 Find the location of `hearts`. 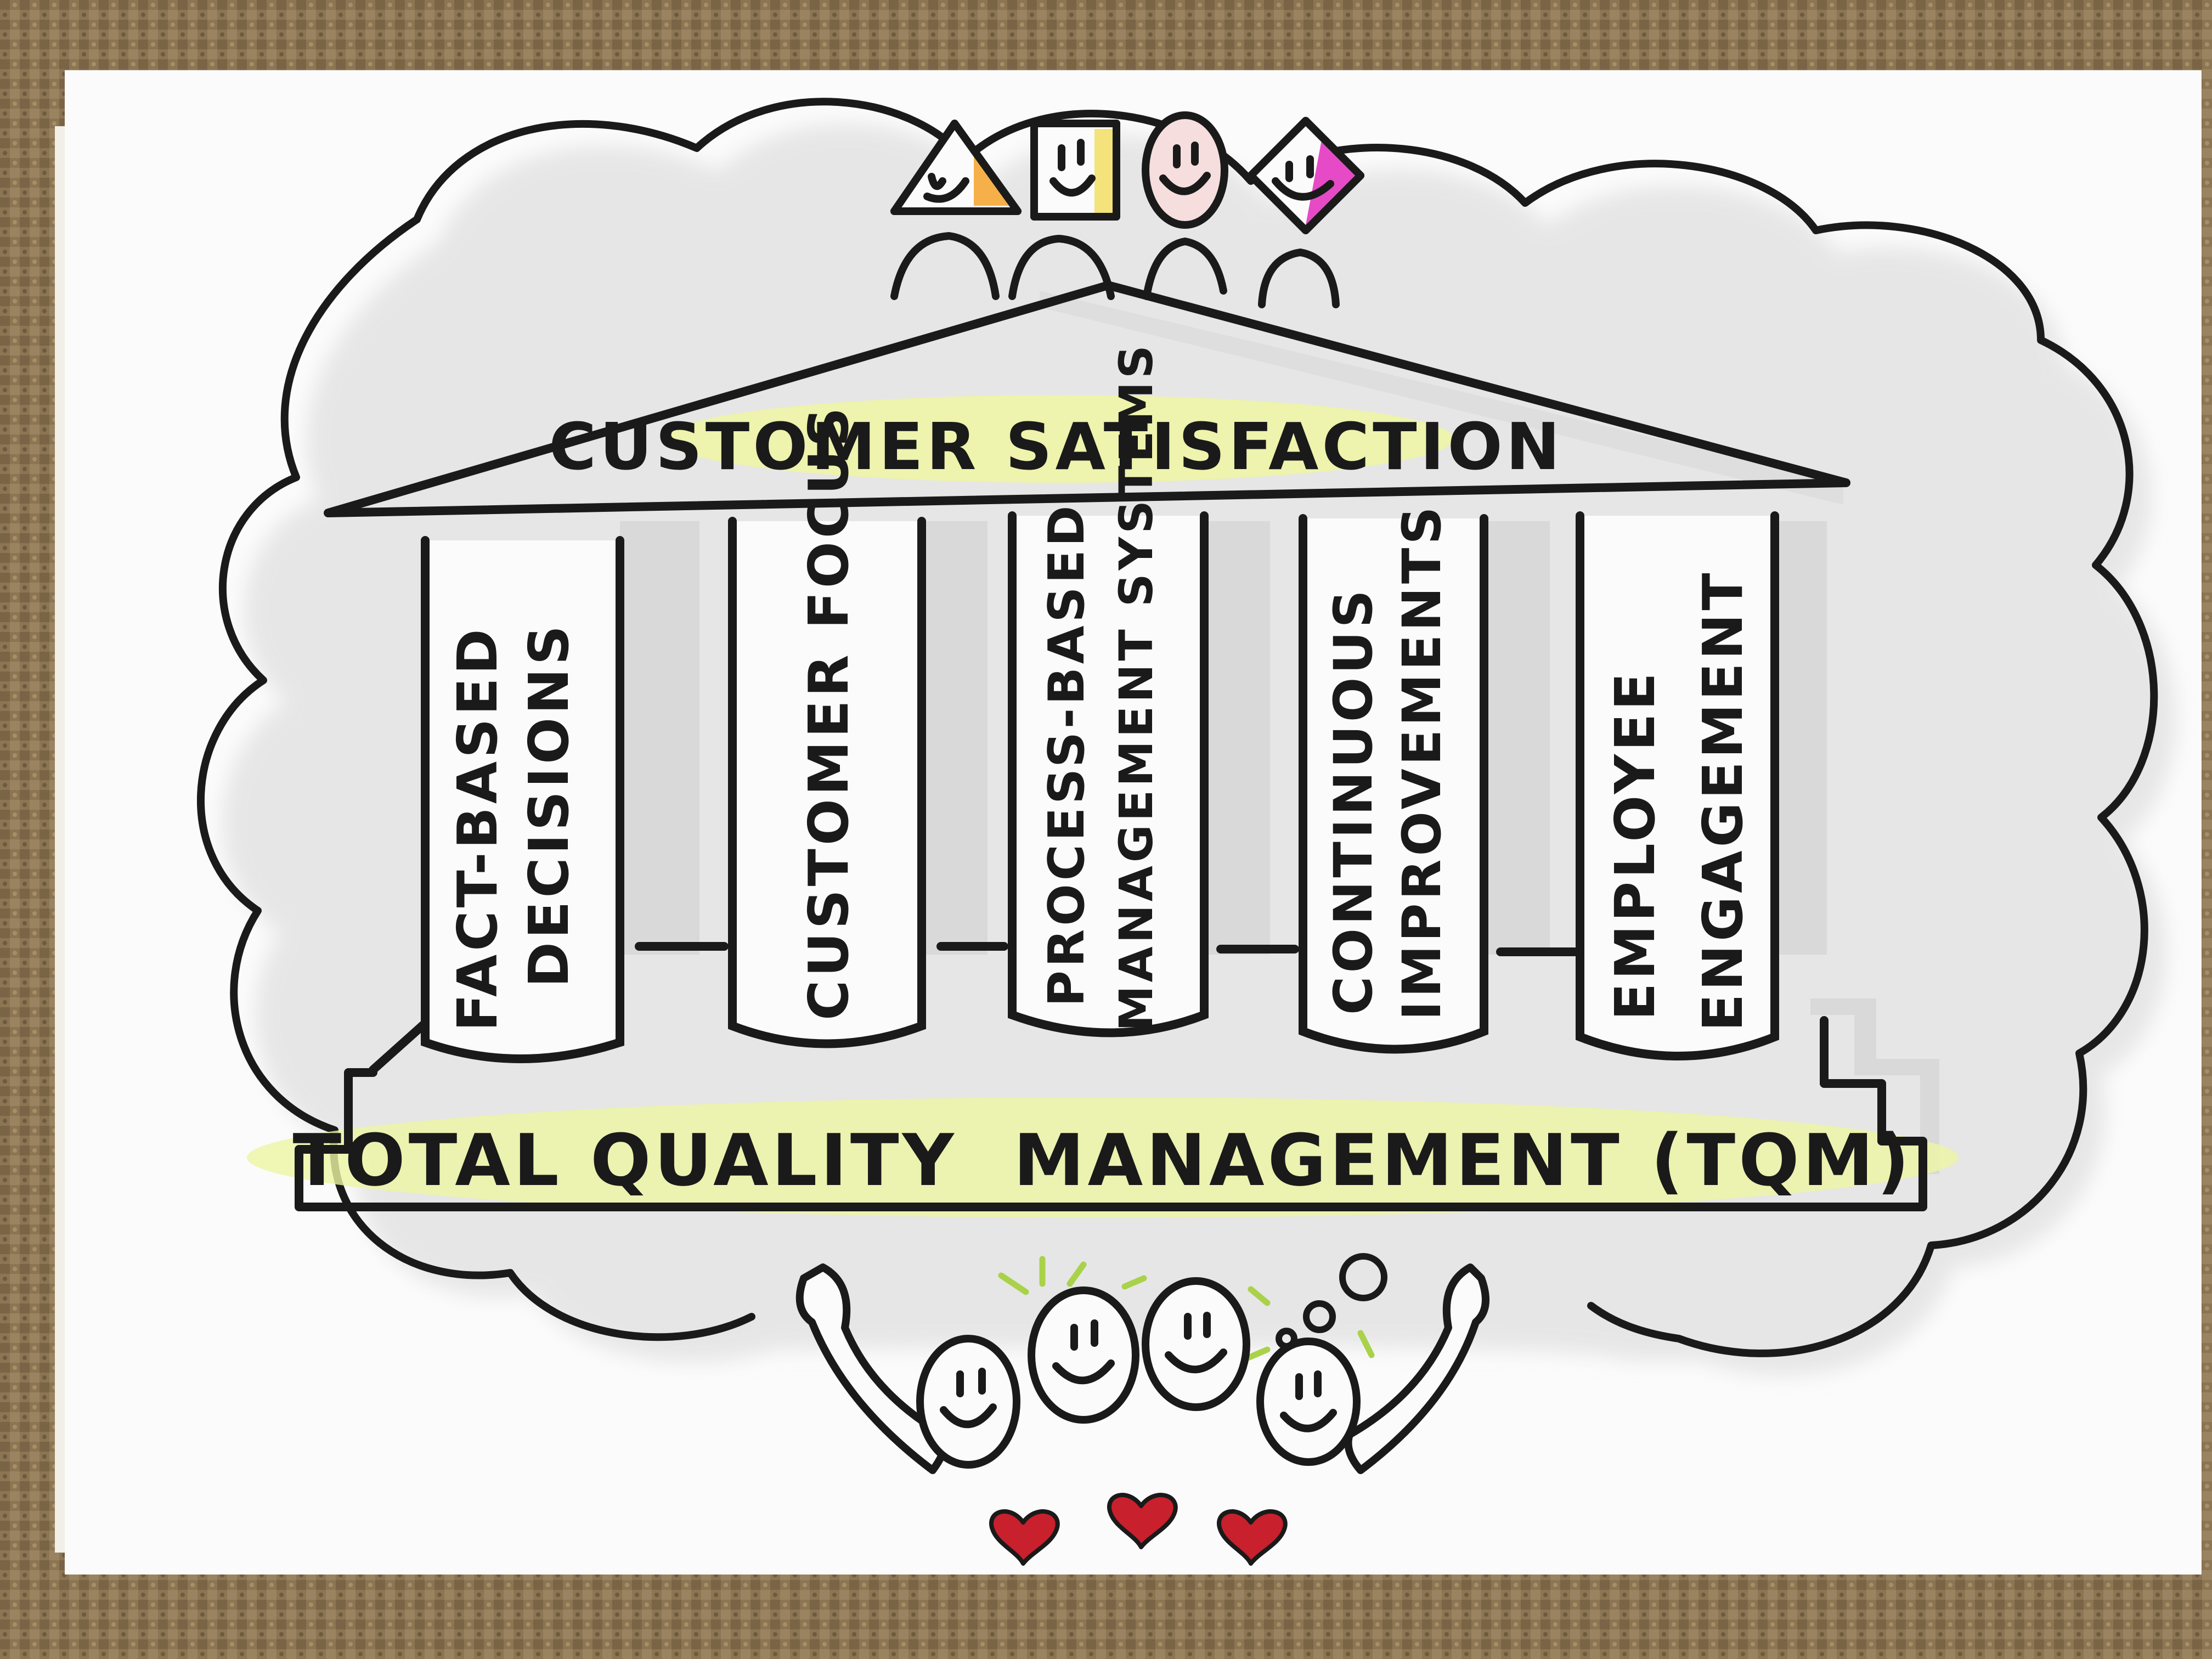

hearts is located at coordinates (1138, 1530).